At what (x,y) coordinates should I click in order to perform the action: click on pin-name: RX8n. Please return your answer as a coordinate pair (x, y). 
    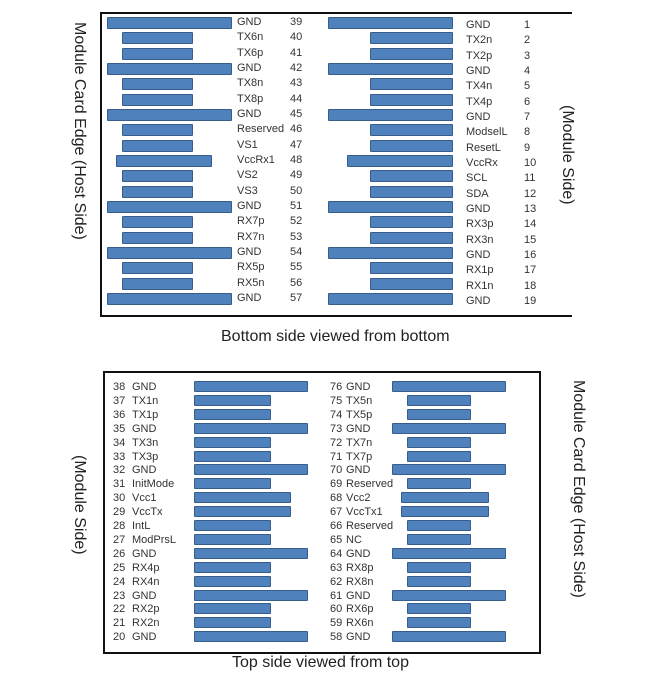
    Looking at the image, I should click on (360, 581).